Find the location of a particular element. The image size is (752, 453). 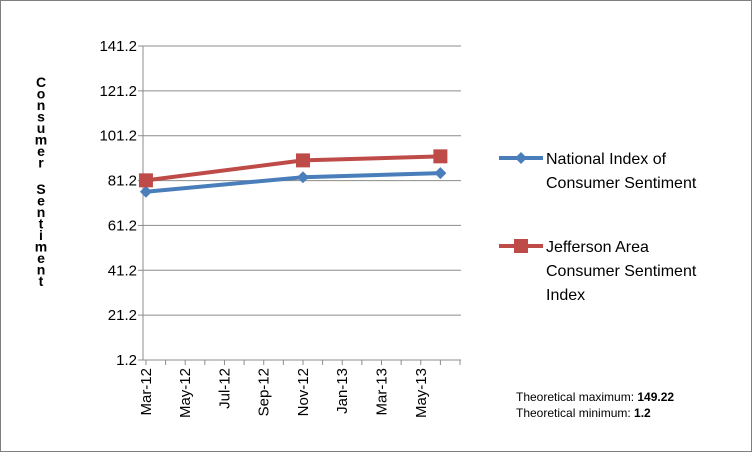

x-tick-label: Mar-13 is located at coordinates (382, 392).